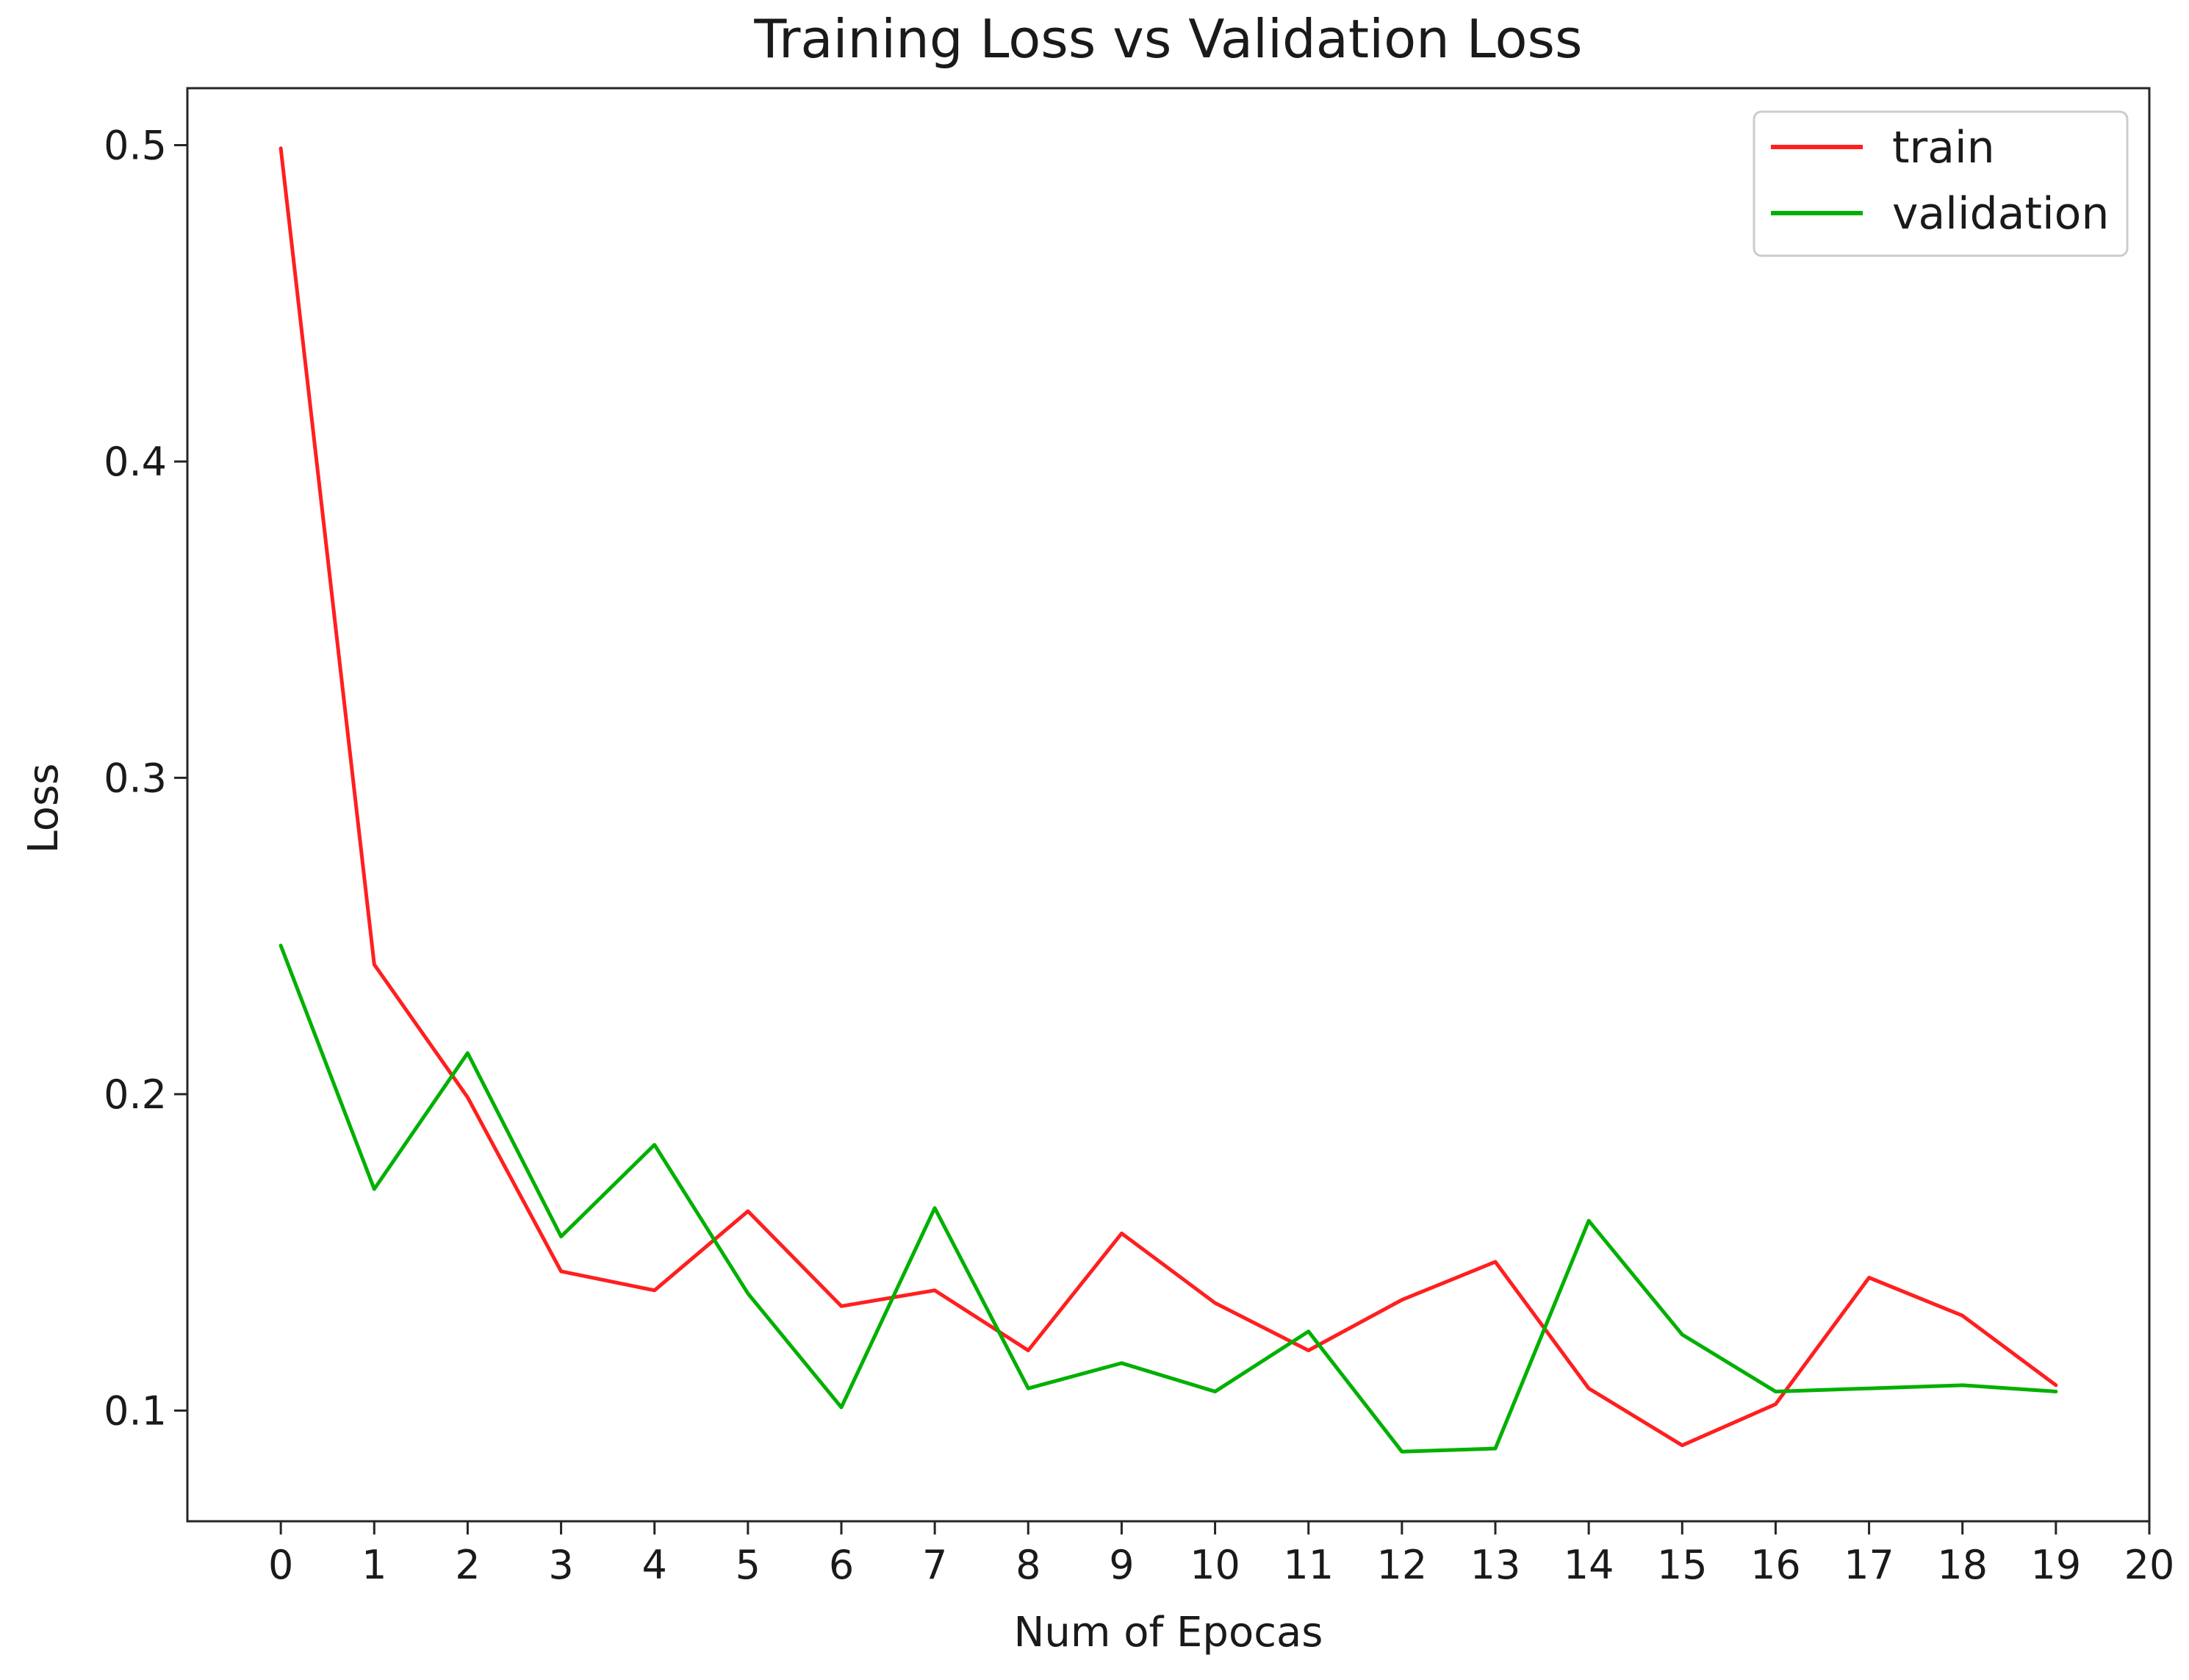 This screenshot has height=1680, width=2189. What do you see at coordinates (1589, 1565) in the screenshot?
I see `x-tick-label: 14` at bounding box center [1589, 1565].